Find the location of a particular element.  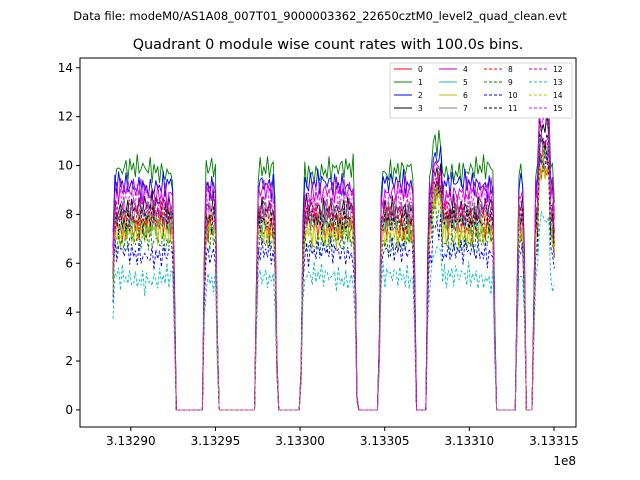

y-tick-label: 6 is located at coordinates (69, 263).